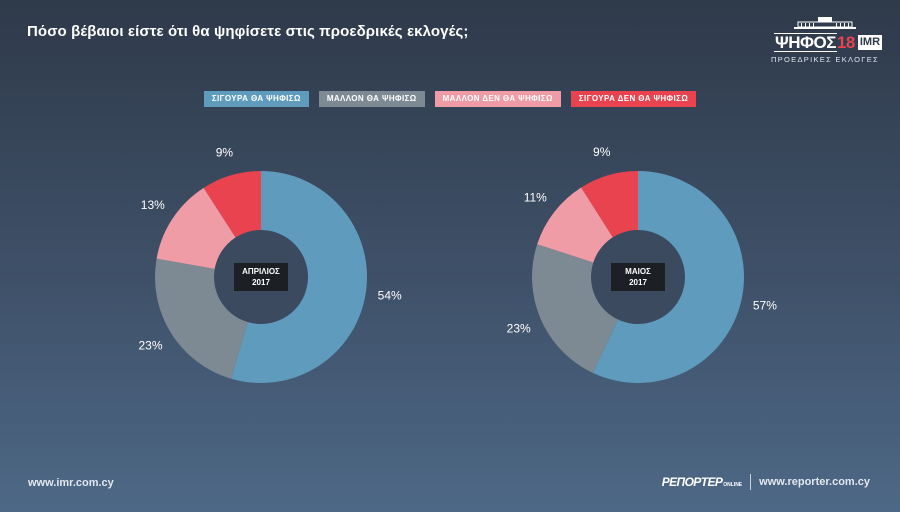 Image resolution: width=900 pixels, height=512 pixels. I want to click on logo-subtitle: ΠΡΟΕΔΡΙΚΕΣ ΕΚΛΟΓΕΣ, so click(825, 59).